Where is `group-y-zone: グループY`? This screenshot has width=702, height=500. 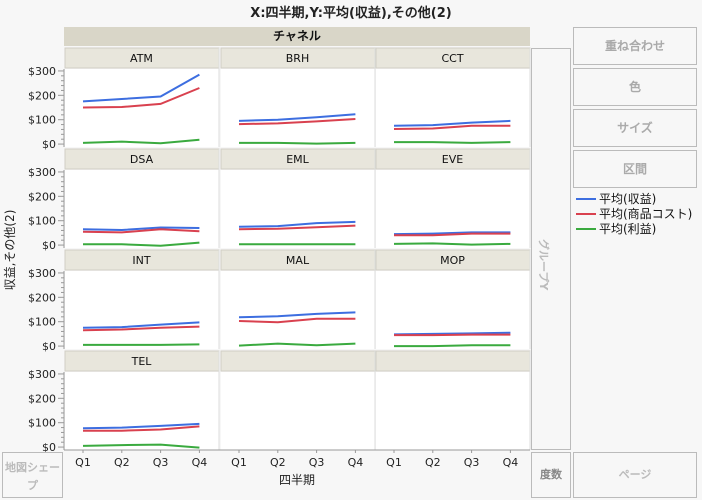 group-y-zone: グループY is located at coordinates (551, 249).